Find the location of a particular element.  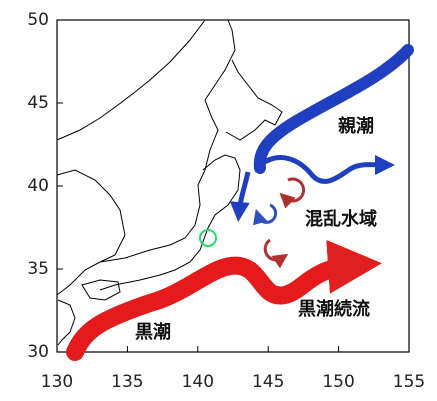

x-tick-label: 135 is located at coordinates (127, 382).